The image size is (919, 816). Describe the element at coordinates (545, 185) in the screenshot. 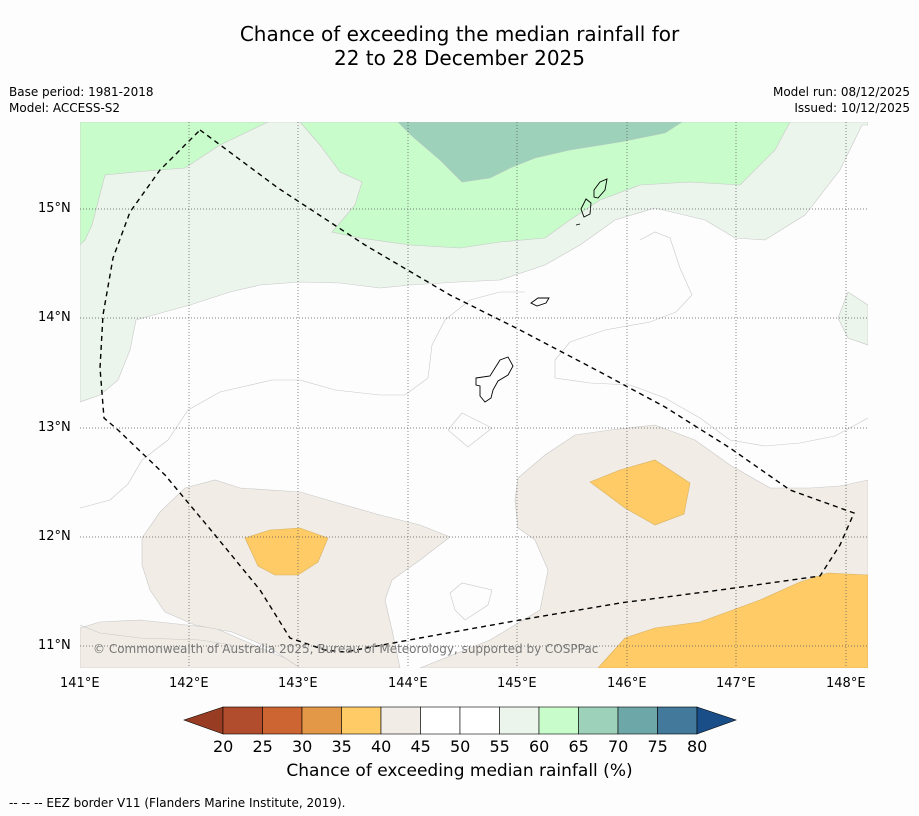

I see `zone-60-65-north` at that location.